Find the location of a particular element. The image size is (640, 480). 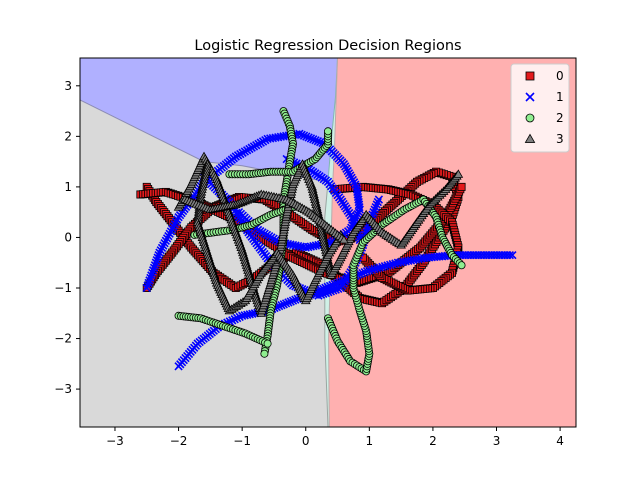

x-tick-label: −3 is located at coordinates (115, 441).